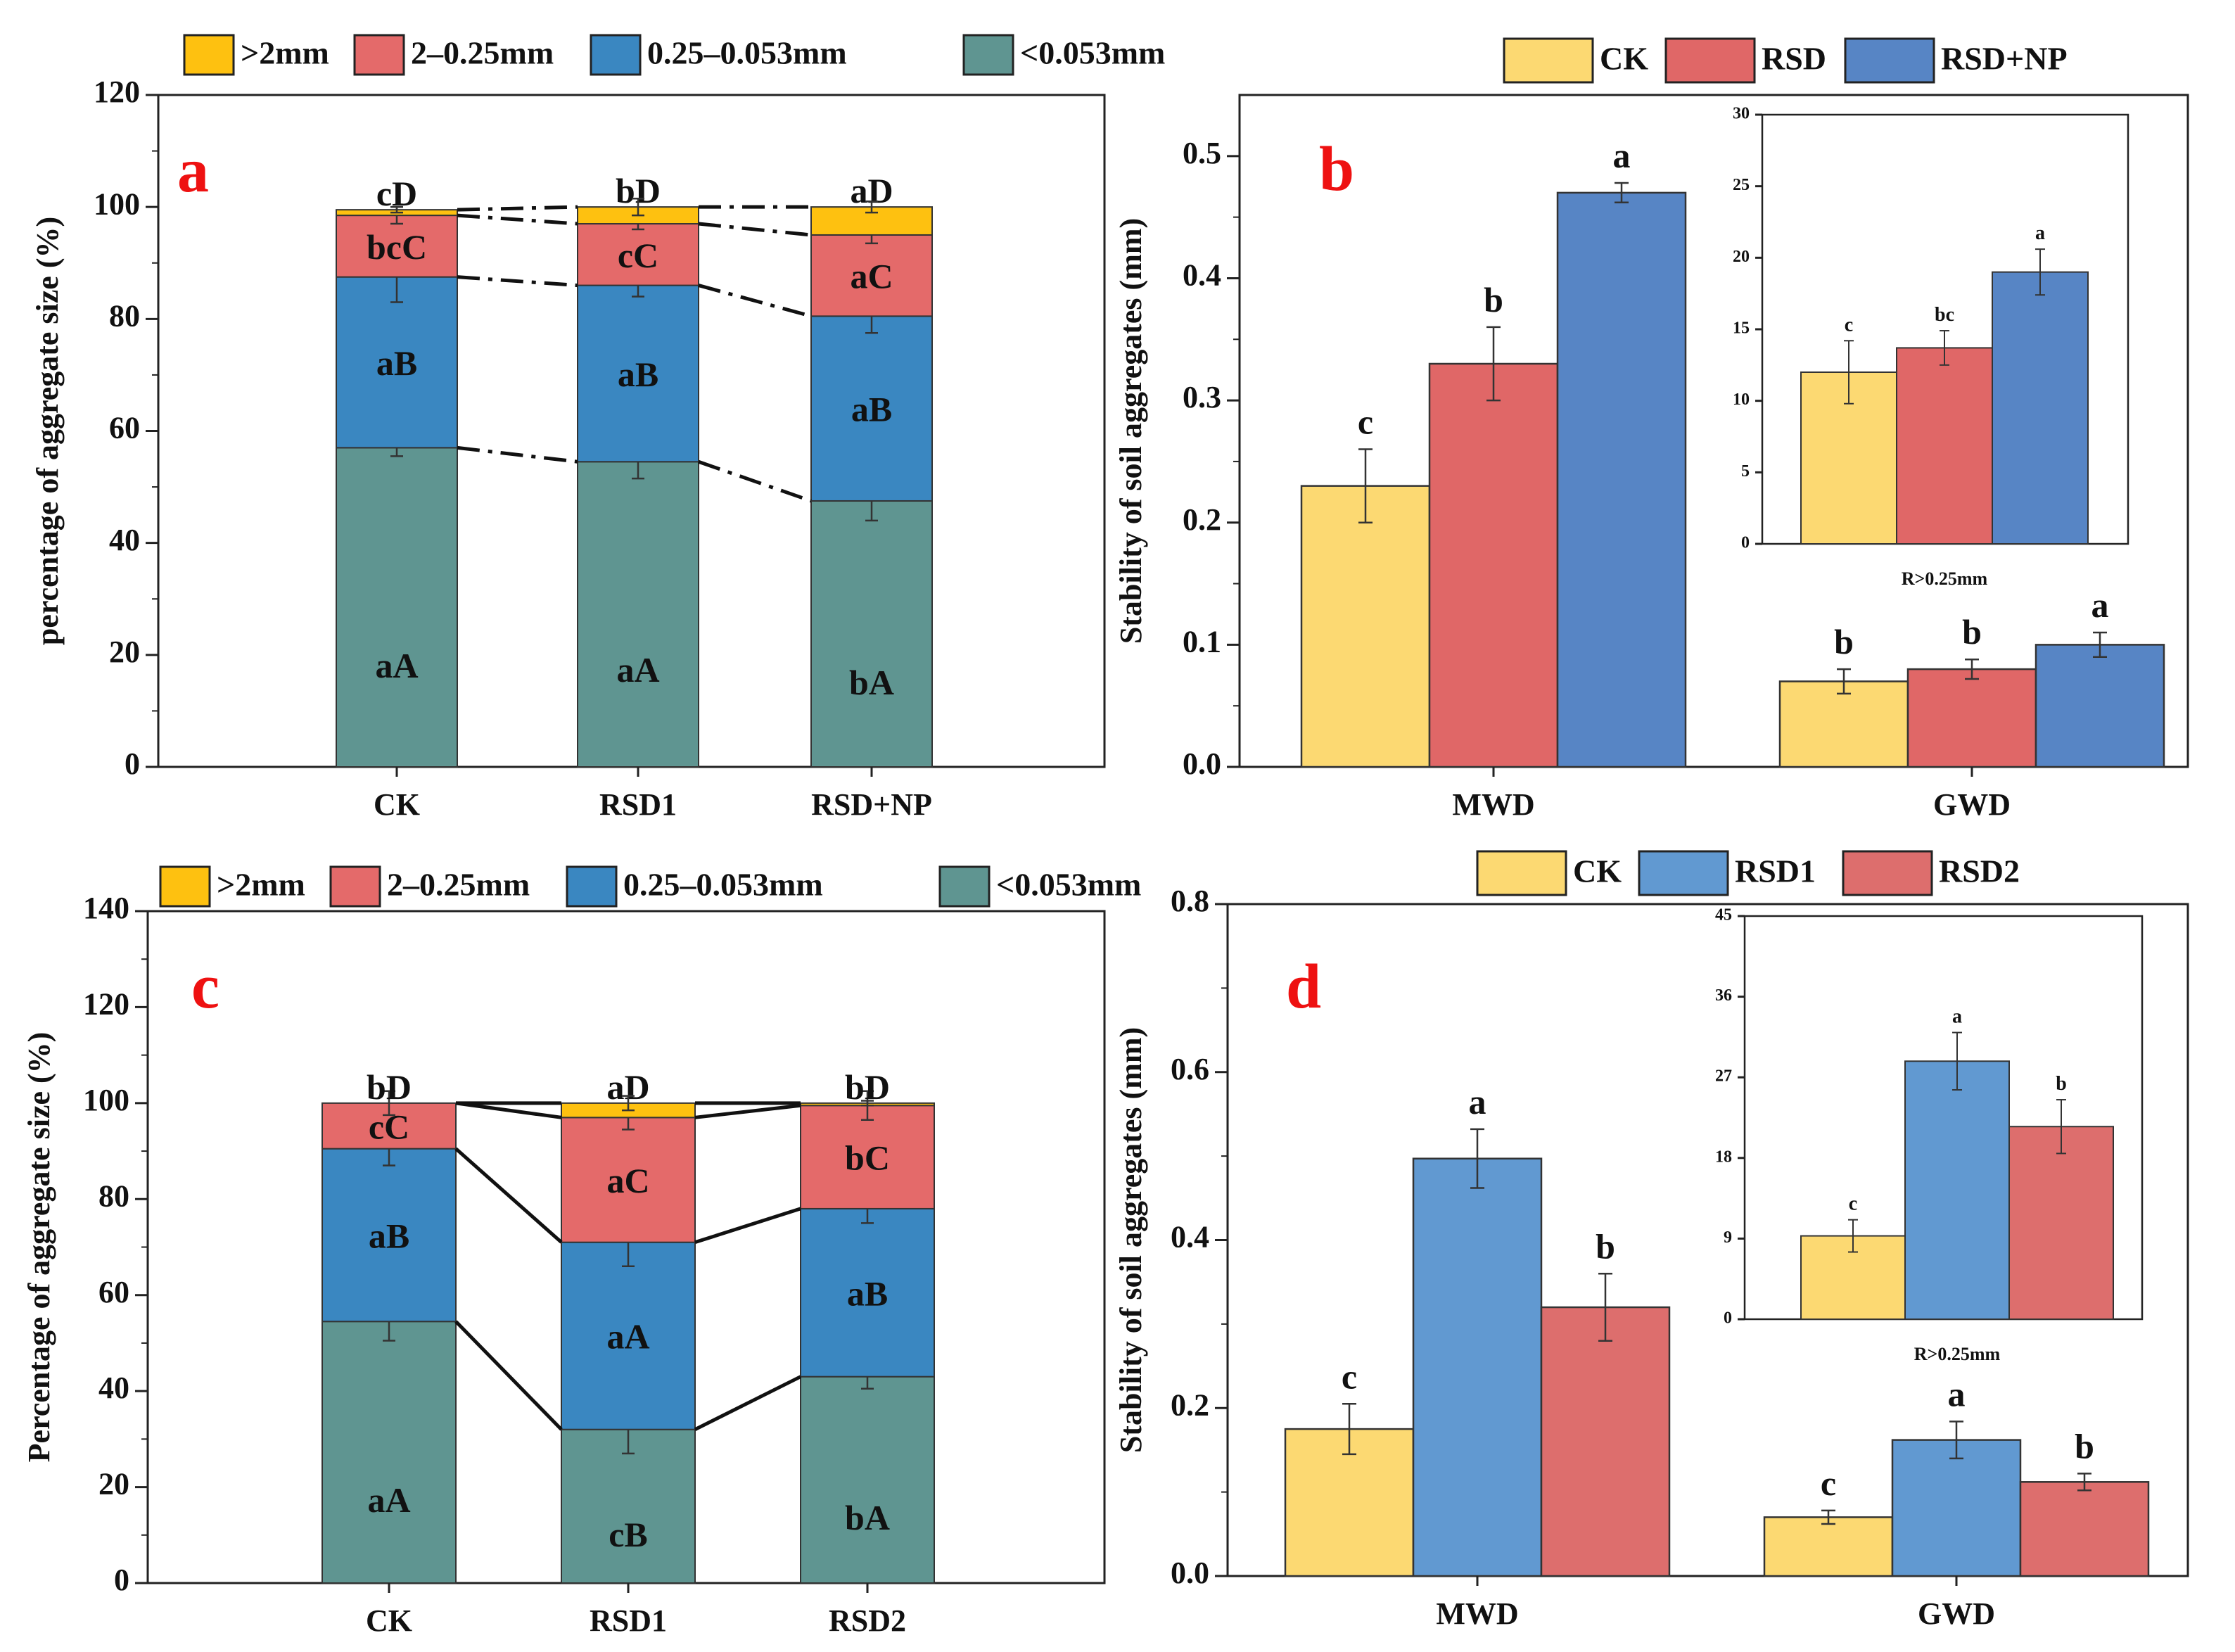 The width and height of the screenshot is (2235, 1652). What do you see at coordinates (1336, 169) in the screenshot?
I see `panel-b-label: b` at bounding box center [1336, 169].